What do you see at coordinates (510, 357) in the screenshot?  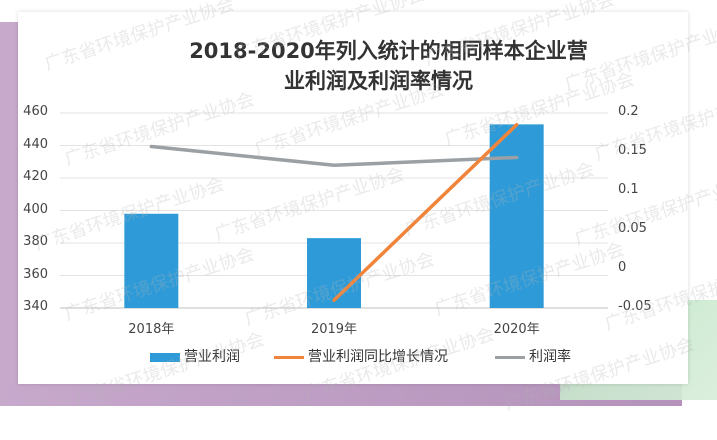 I see `legend-swatch-profit-margin` at bounding box center [510, 357].